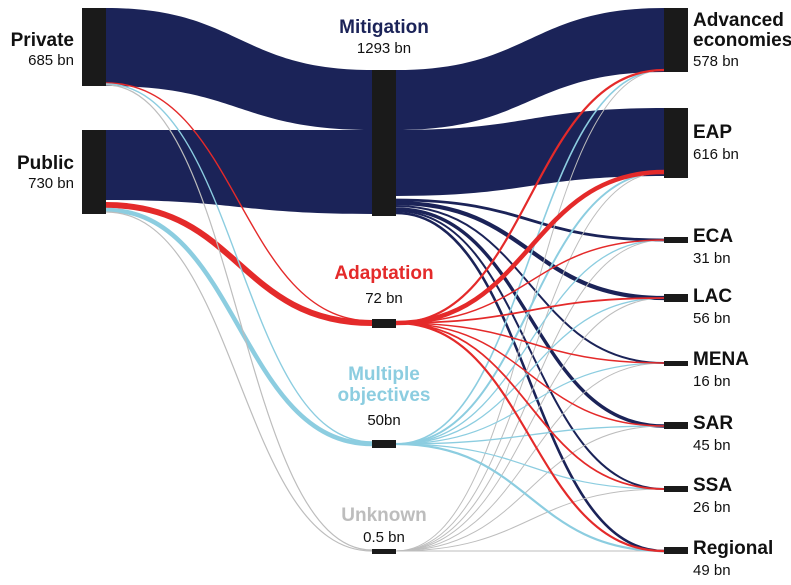 The width and height of the screenshot is (791, 585). What do you see at coordinates (676, 489) in the screenshot?
I see `node-ssa` at bounding box center [676, 489].